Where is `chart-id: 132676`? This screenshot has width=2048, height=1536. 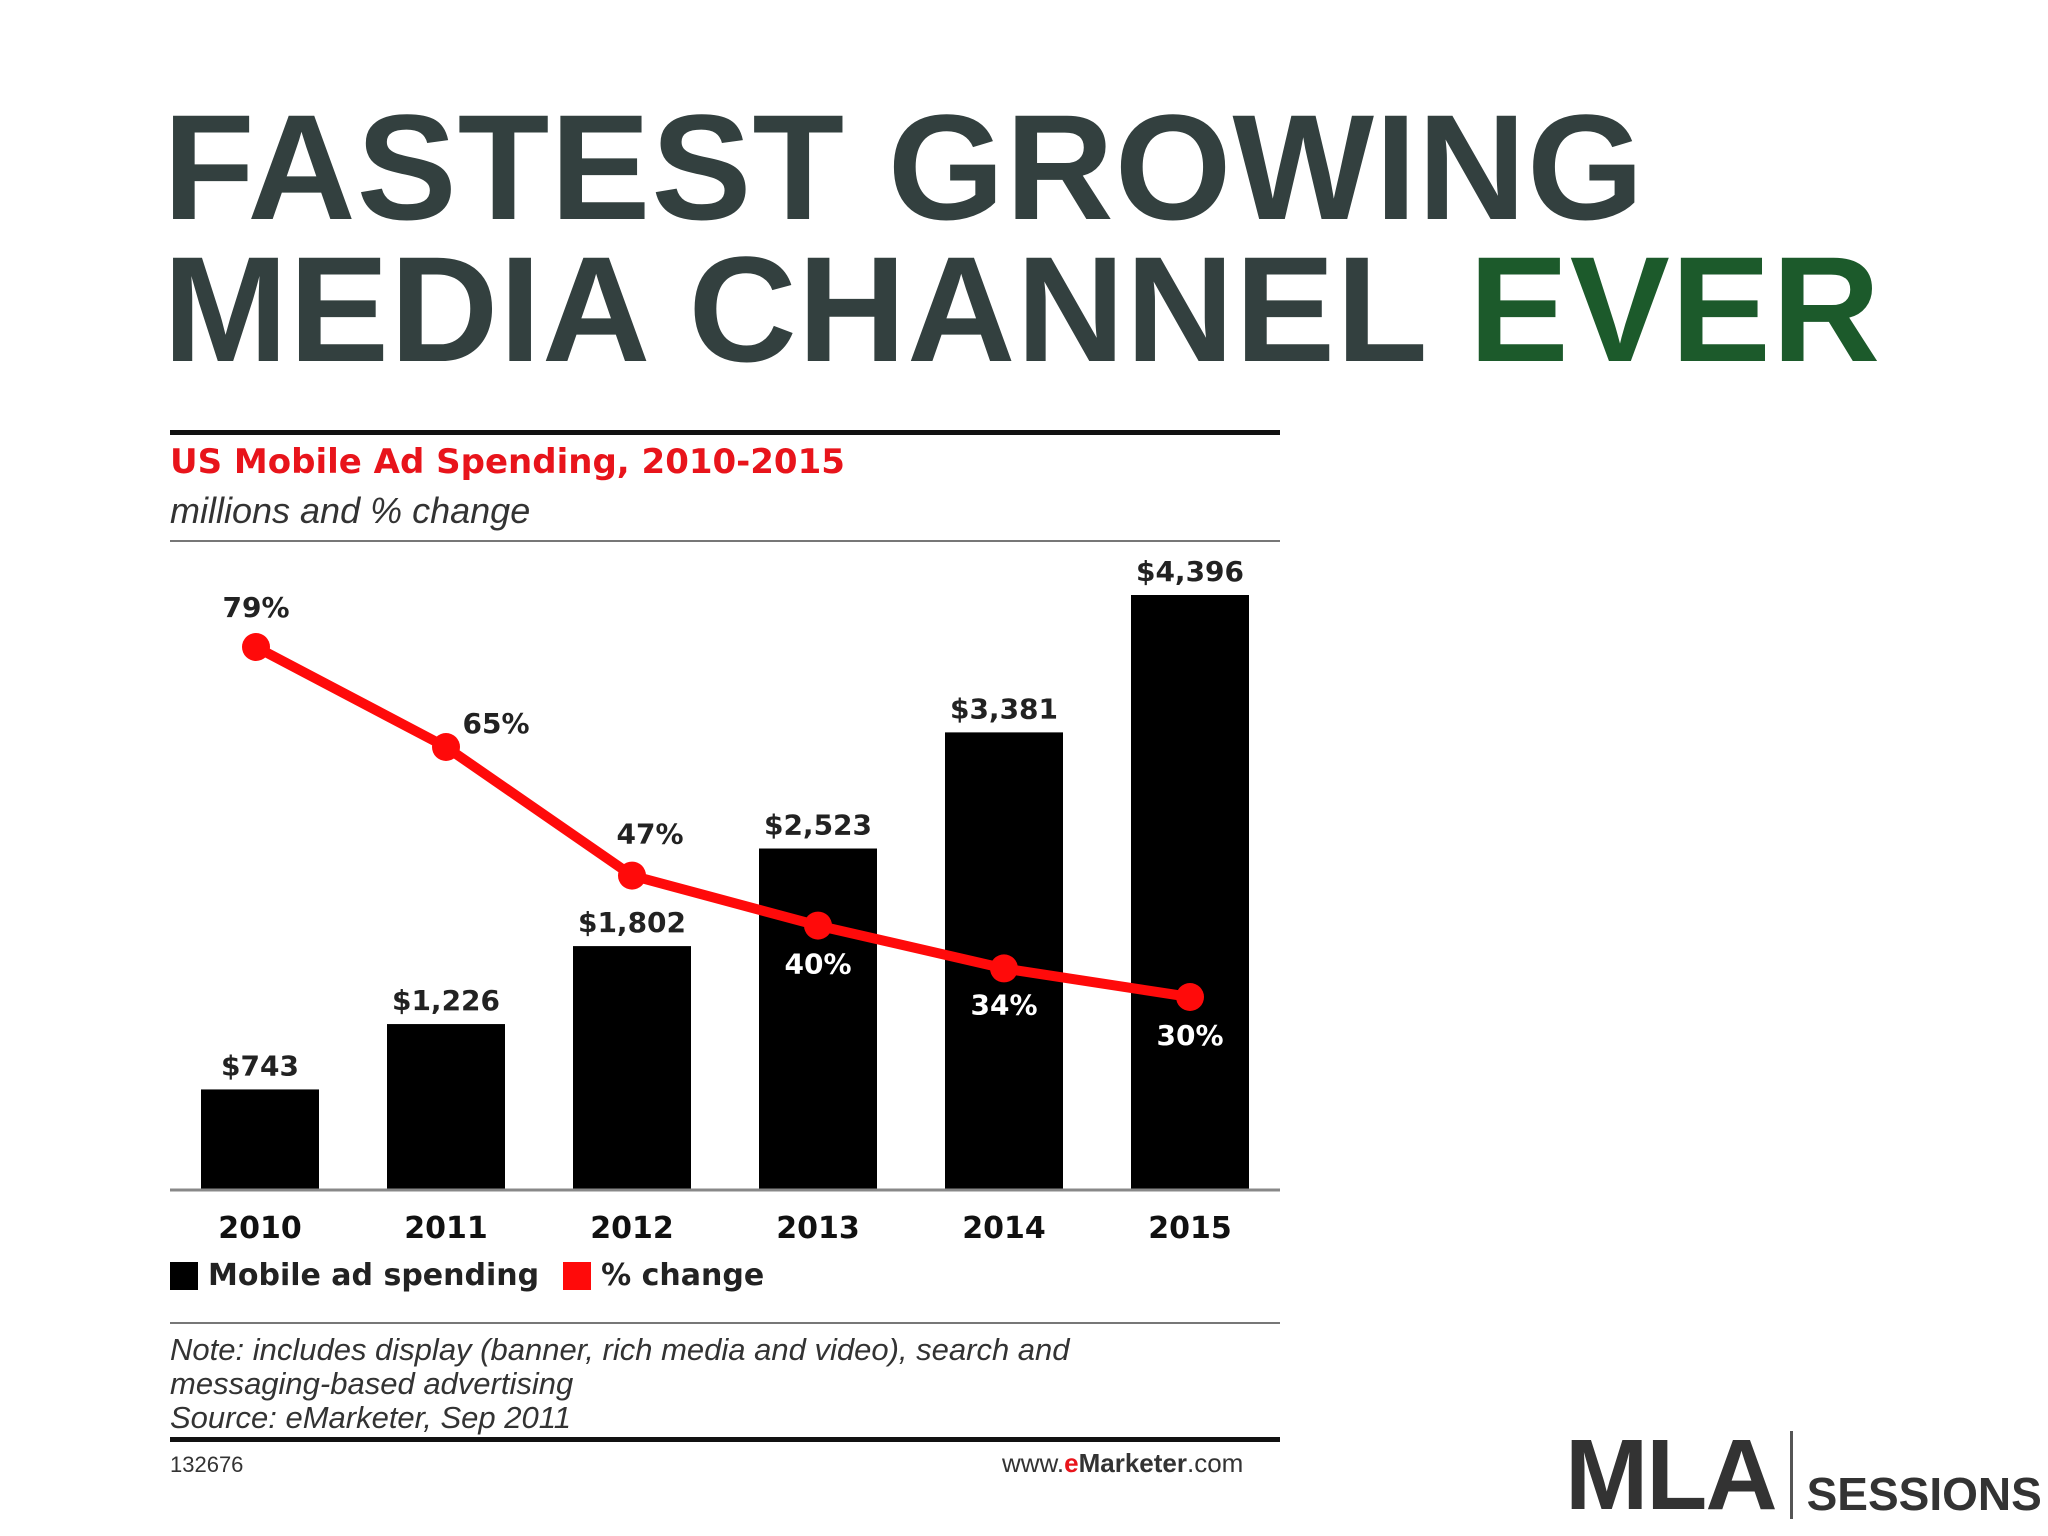
chart-id: 132676 is located at coordinates (207, 1464).